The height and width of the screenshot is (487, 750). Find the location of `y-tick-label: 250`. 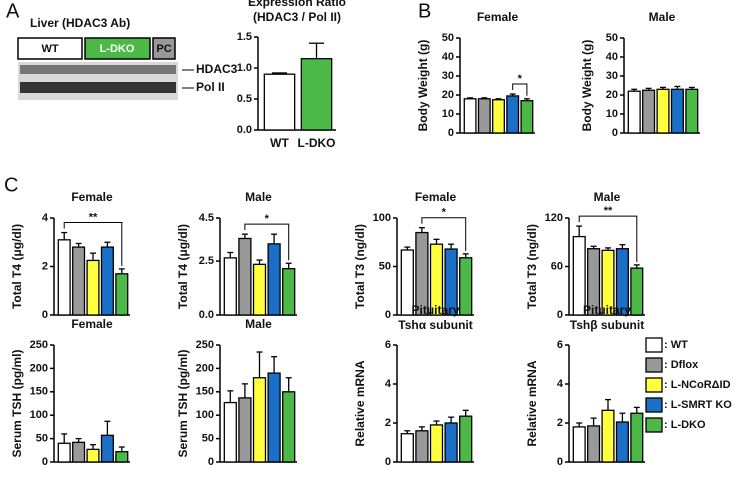

y-tick-label: 250 is located at coordinates (39, 345).